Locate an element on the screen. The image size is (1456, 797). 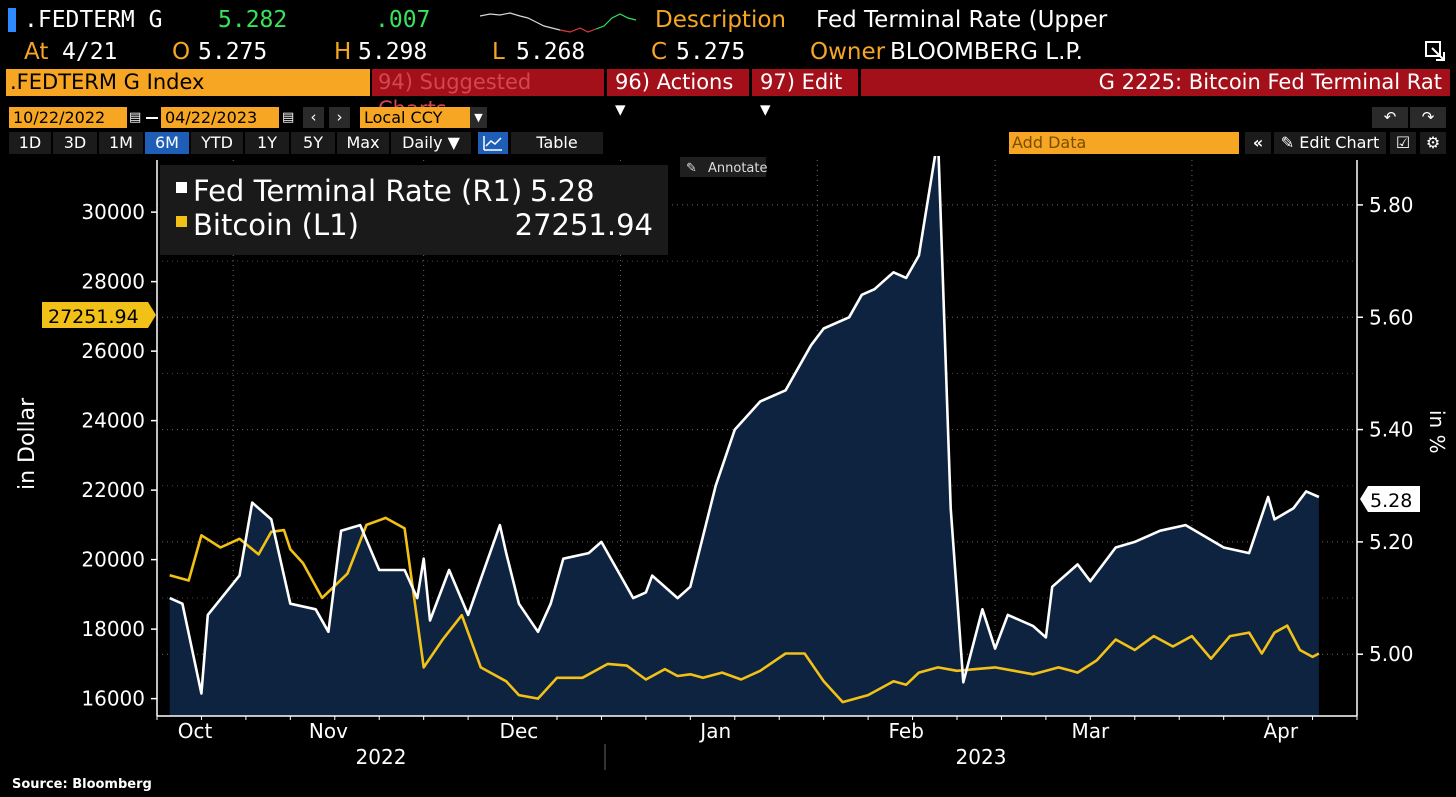
last-fed-tag: 5.28 is located at coordinates (1391, 501).